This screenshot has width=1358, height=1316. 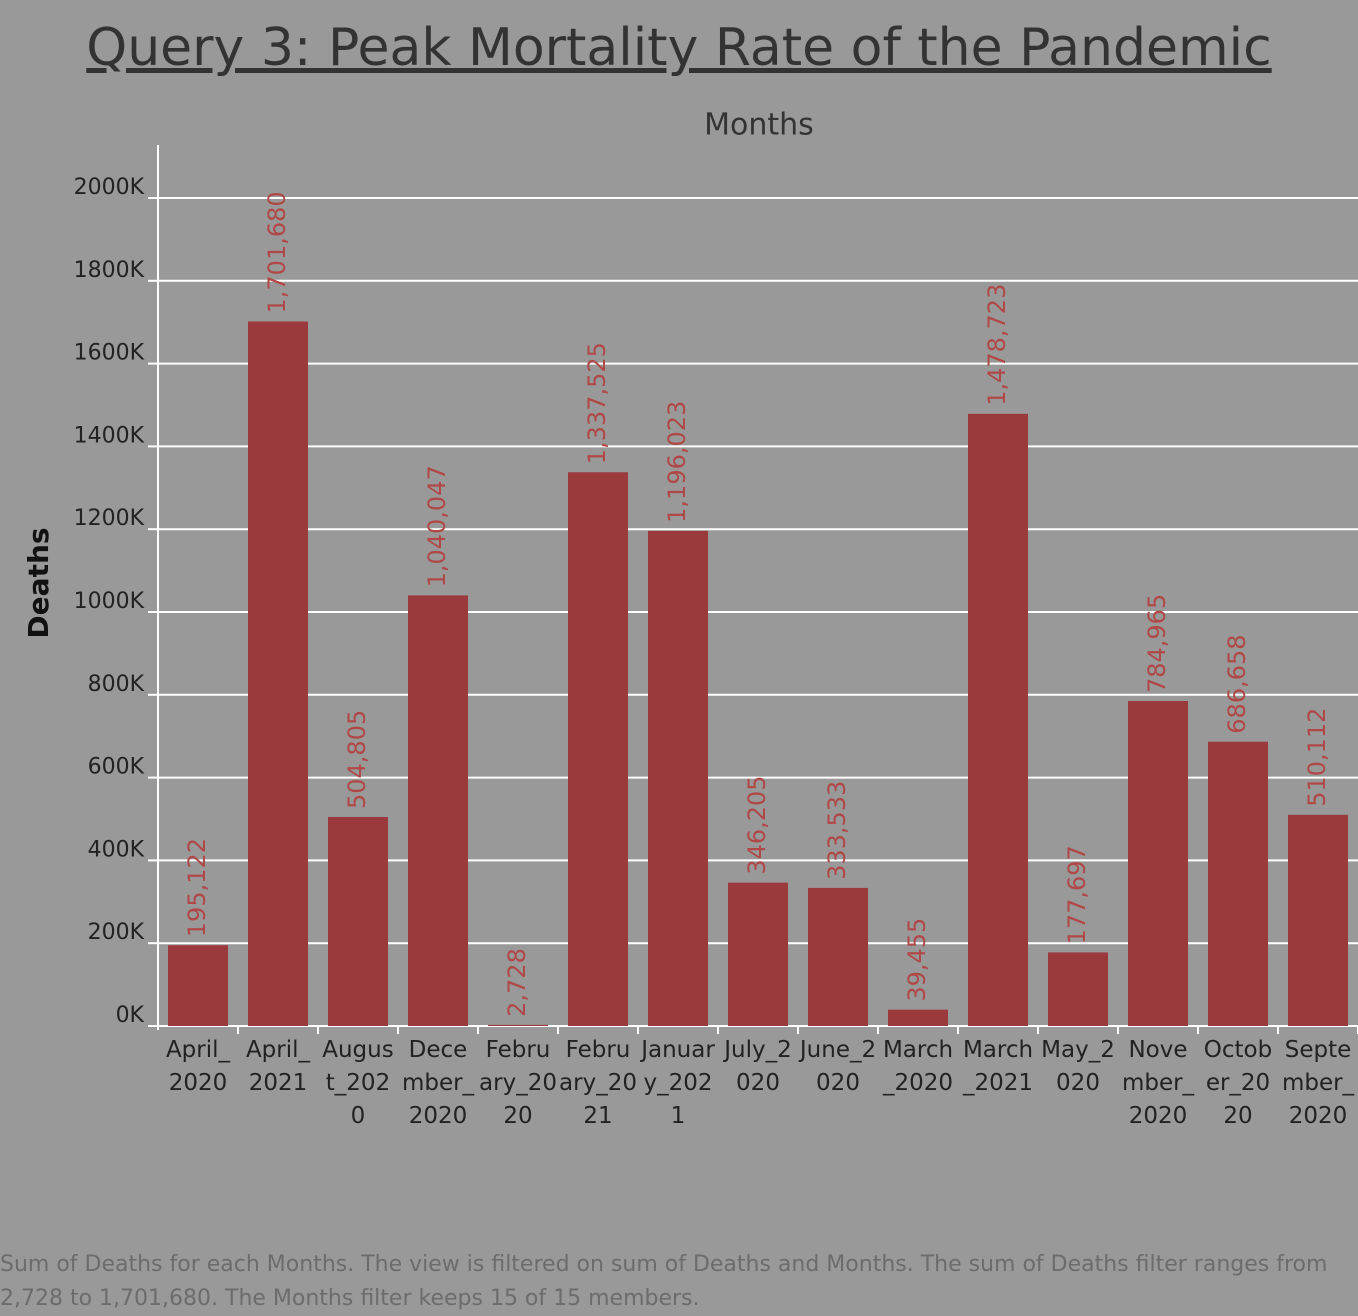 I want to click on x-tick-label: March_2020, so click(x=918, y=1066).